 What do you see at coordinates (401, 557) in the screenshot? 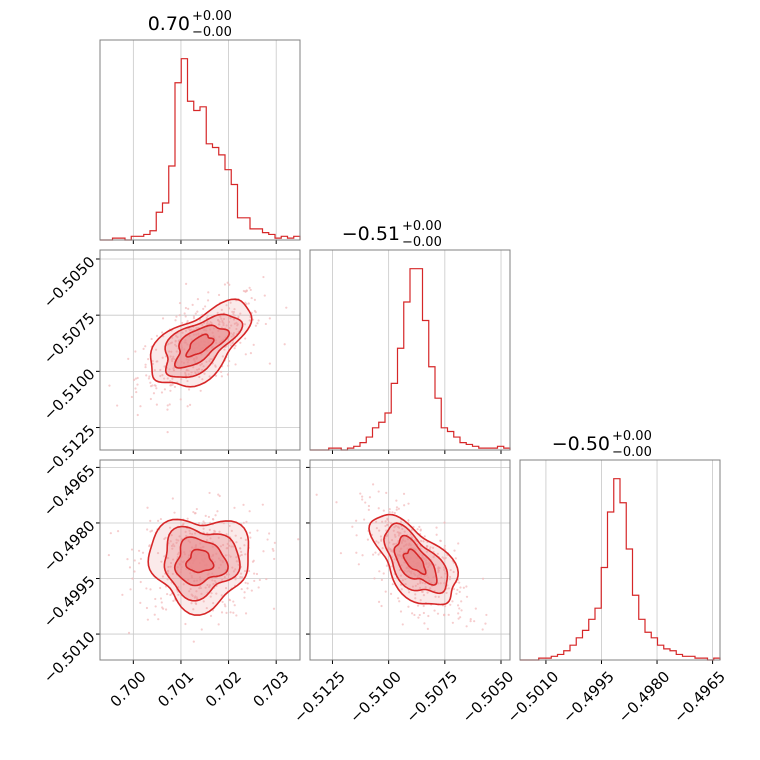
I see `scatter-panel-2-1-marks` at bounding box center [401, 557].